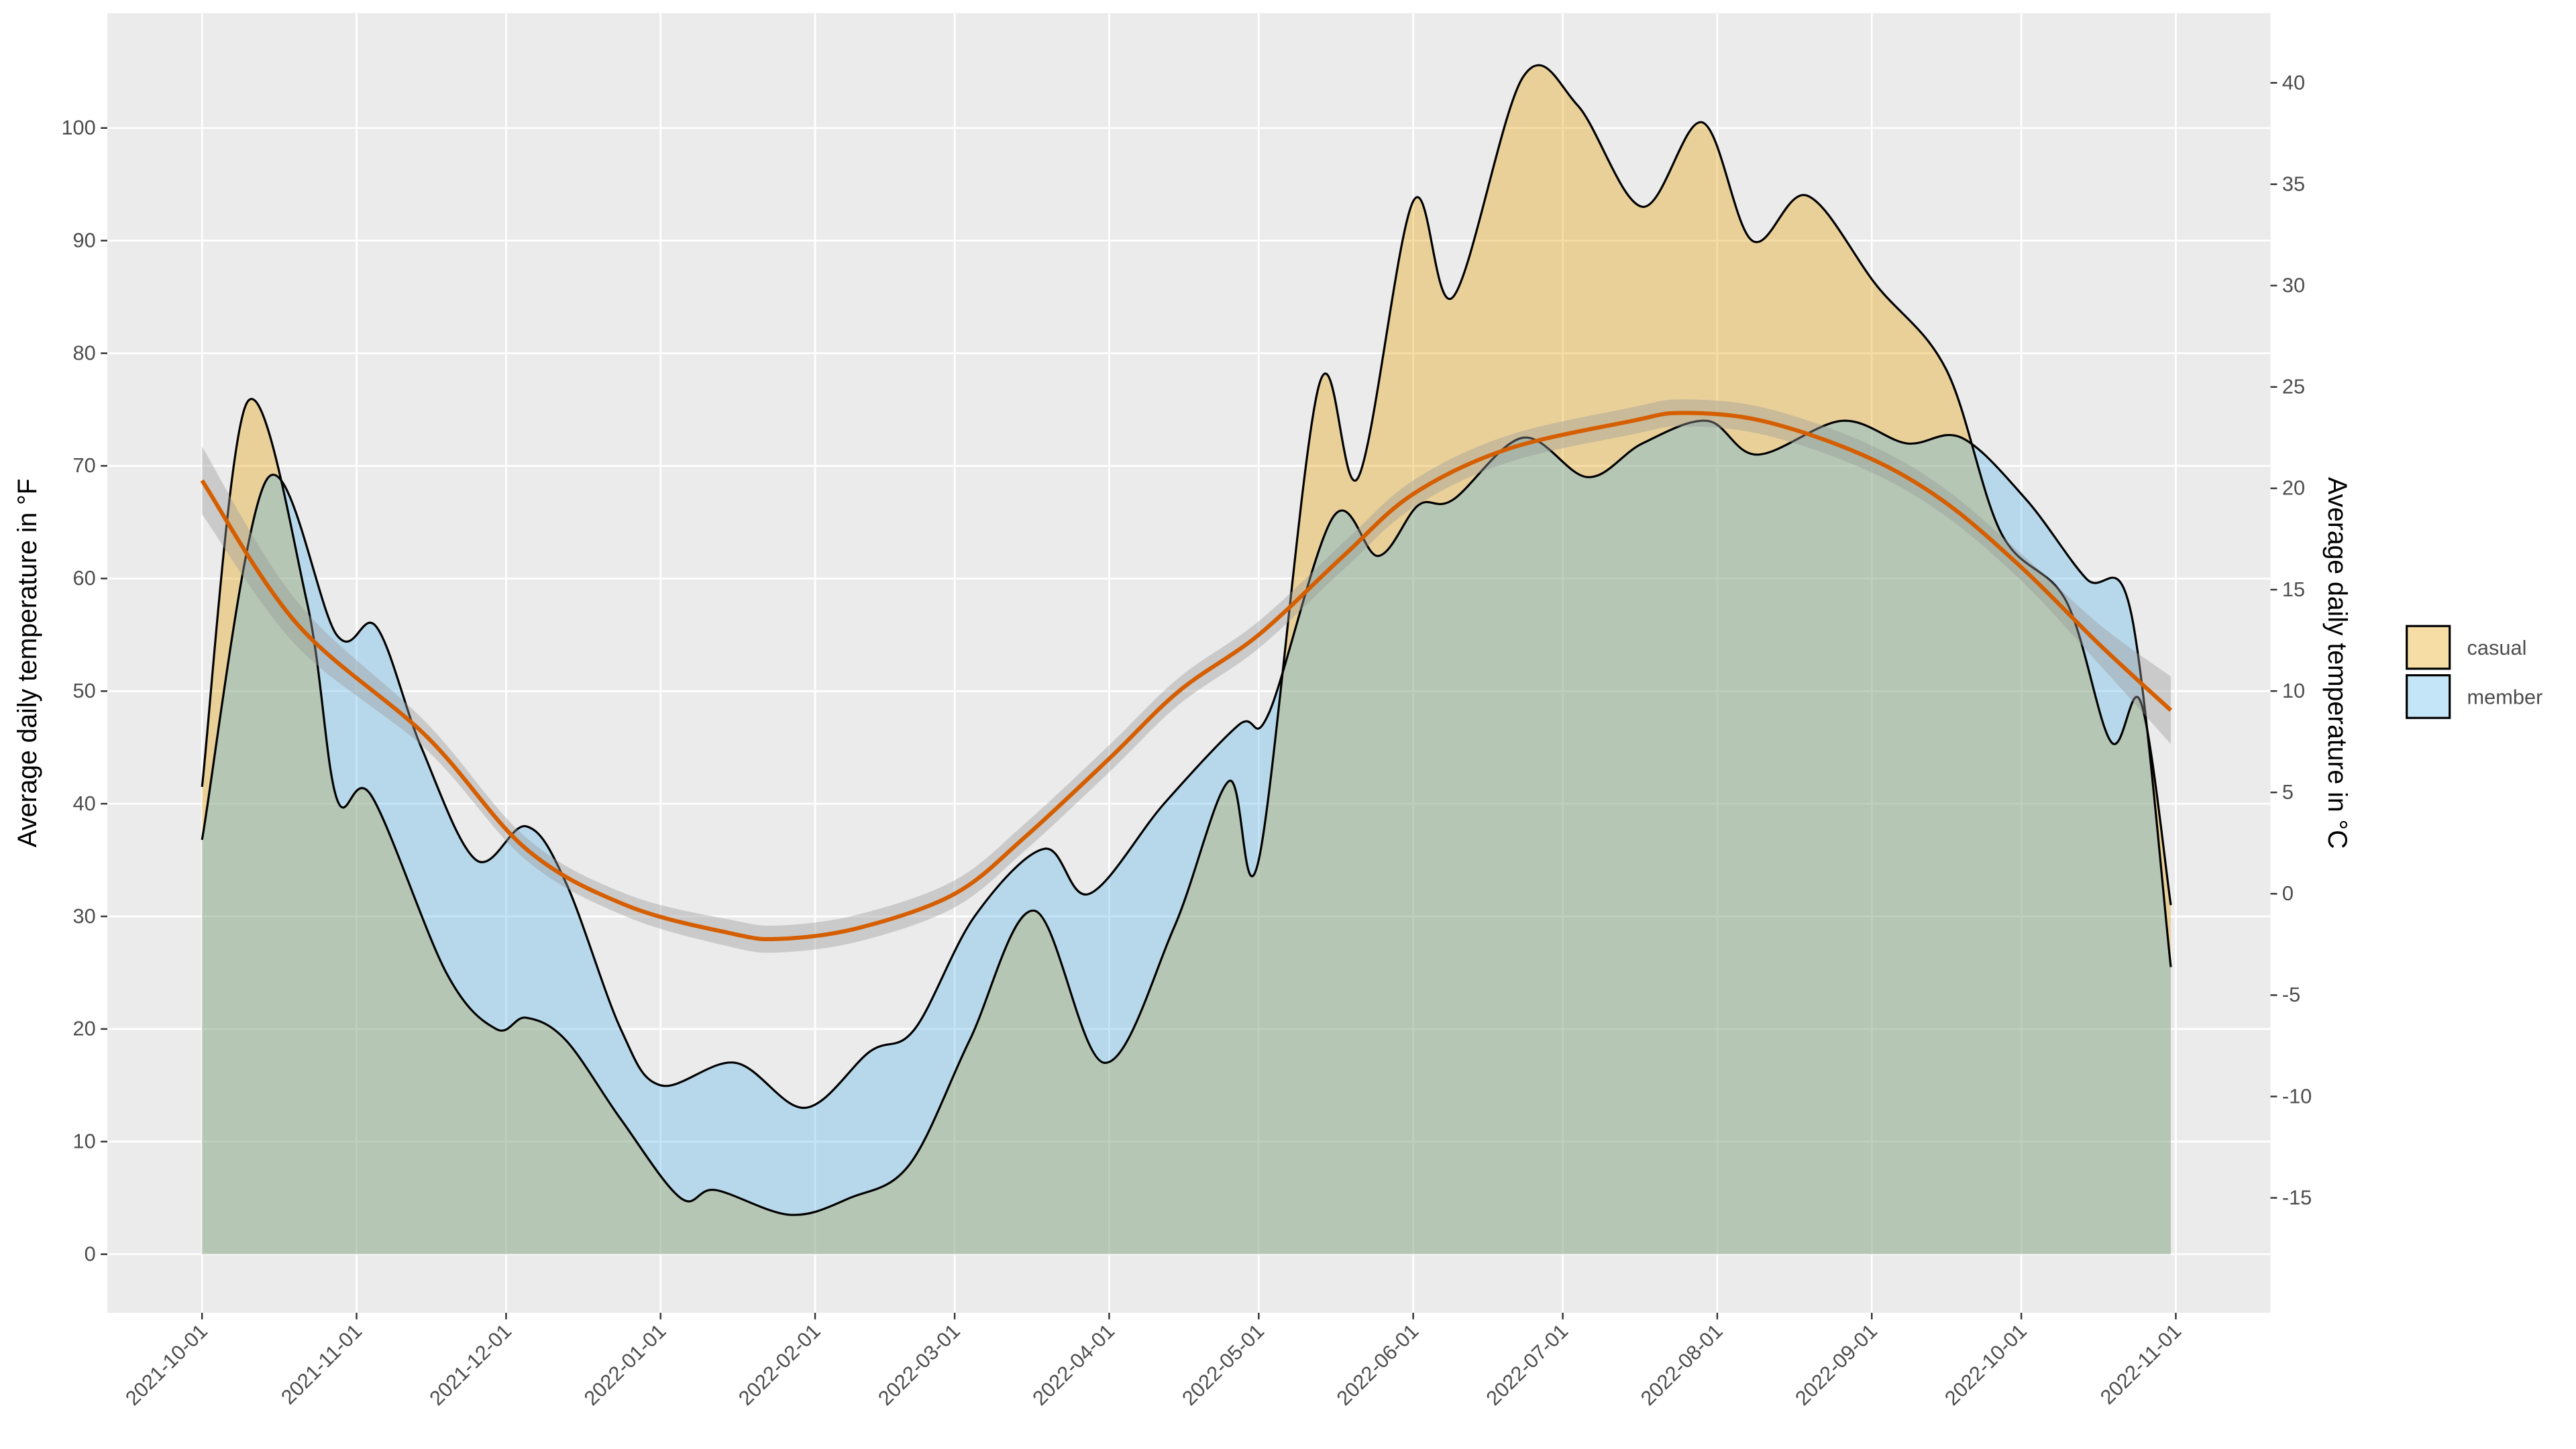 The image size is (2576, 1449). What do you see at coordinates (2293, 285) in the screenshot?
I see `y2-tick-label: 30` at bounding box center [2293, 285].